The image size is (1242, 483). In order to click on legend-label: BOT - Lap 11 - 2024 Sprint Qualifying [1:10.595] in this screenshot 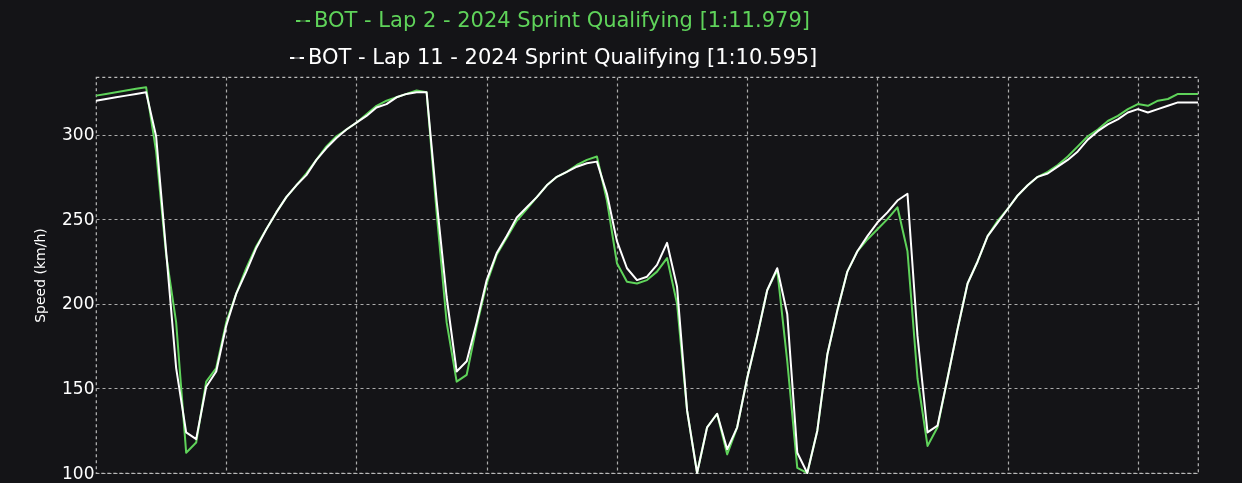, I will do `click(563, 57)`.